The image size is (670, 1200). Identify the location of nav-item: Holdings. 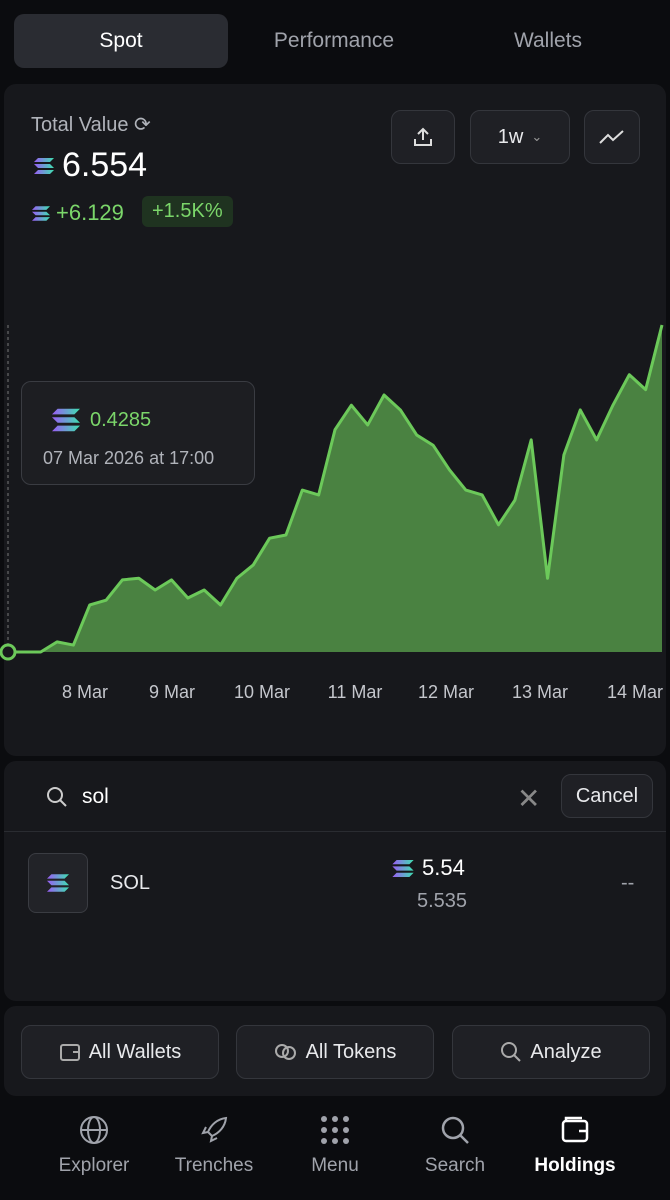
(575, 1146).